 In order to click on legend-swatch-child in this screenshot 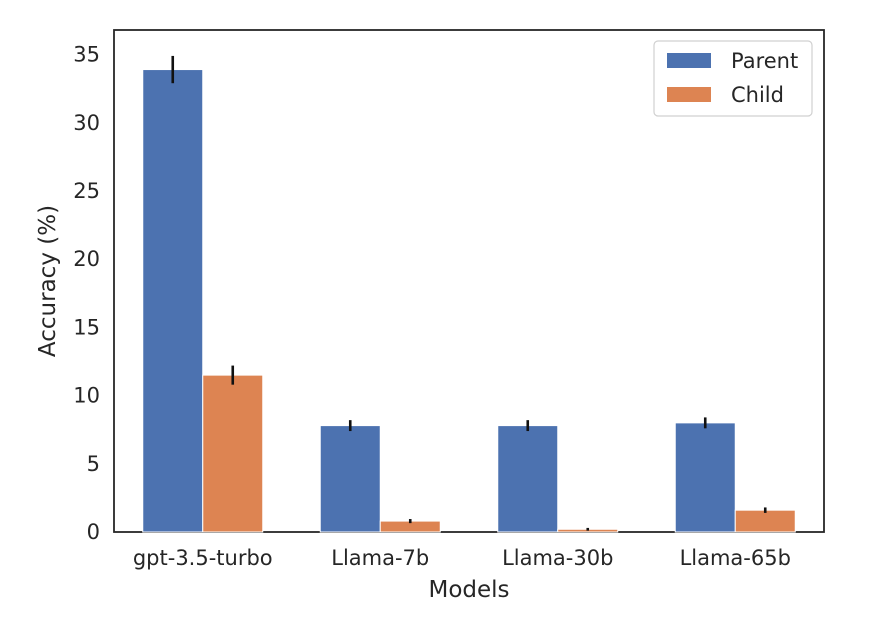, I will do `click(689, 94)`.